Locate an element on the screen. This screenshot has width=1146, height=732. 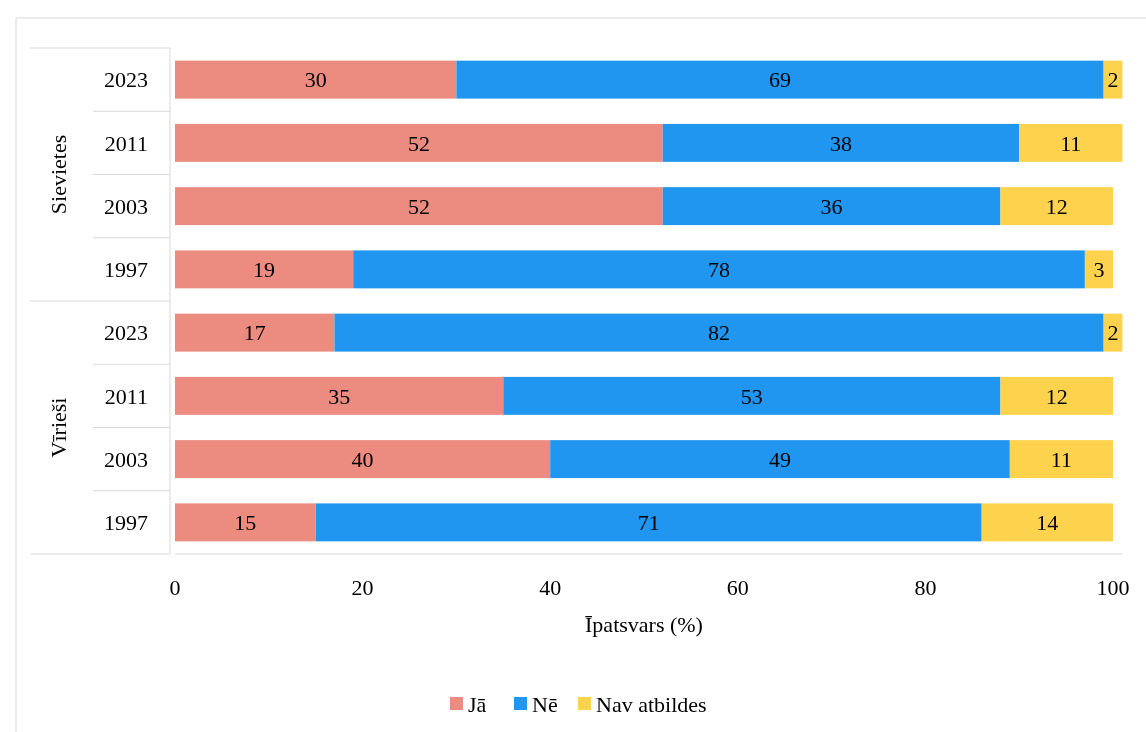
data-label: 14 is located at coordinates (1047, 523).